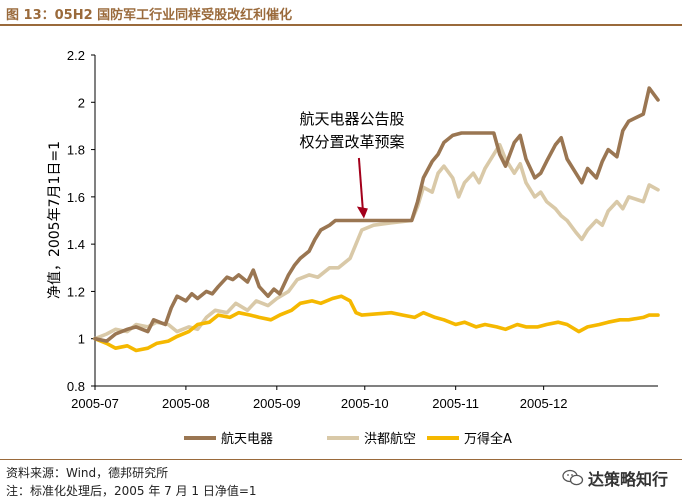 The height and width of the screenshot is (504, 682). I want to click on x-tick-label: 2005-08, so click(186, 403).